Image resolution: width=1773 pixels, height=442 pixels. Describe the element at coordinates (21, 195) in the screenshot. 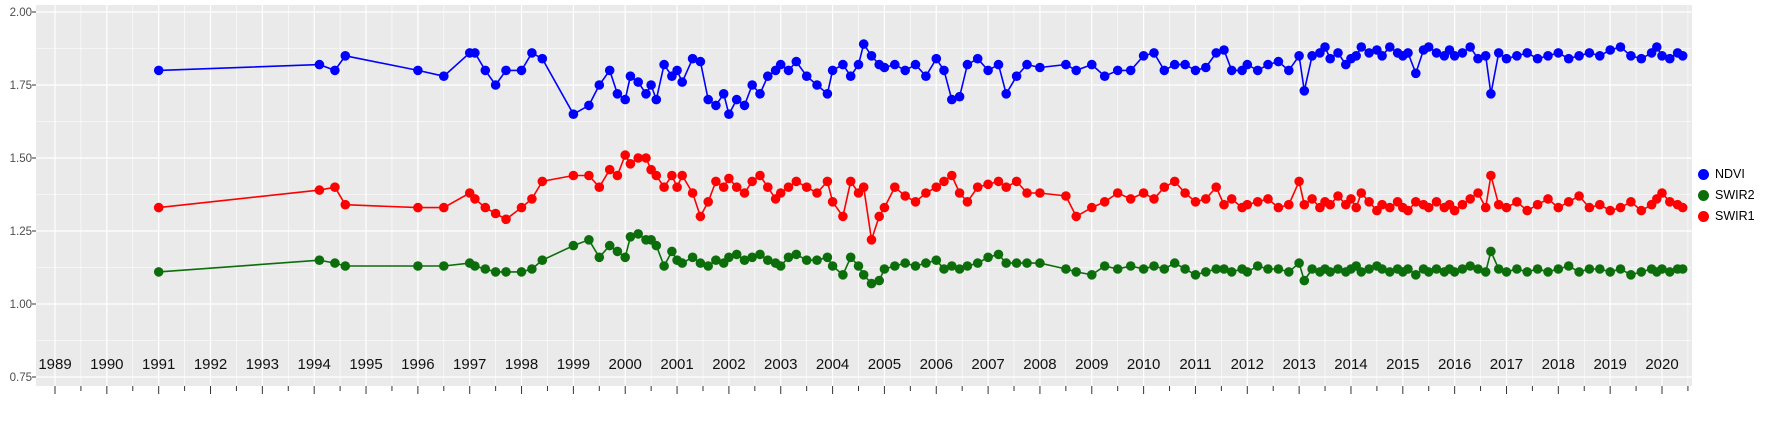

I see `y-axis-labels: 2.00 1.75 1.50 1.25 1.00 0.75` at that location.